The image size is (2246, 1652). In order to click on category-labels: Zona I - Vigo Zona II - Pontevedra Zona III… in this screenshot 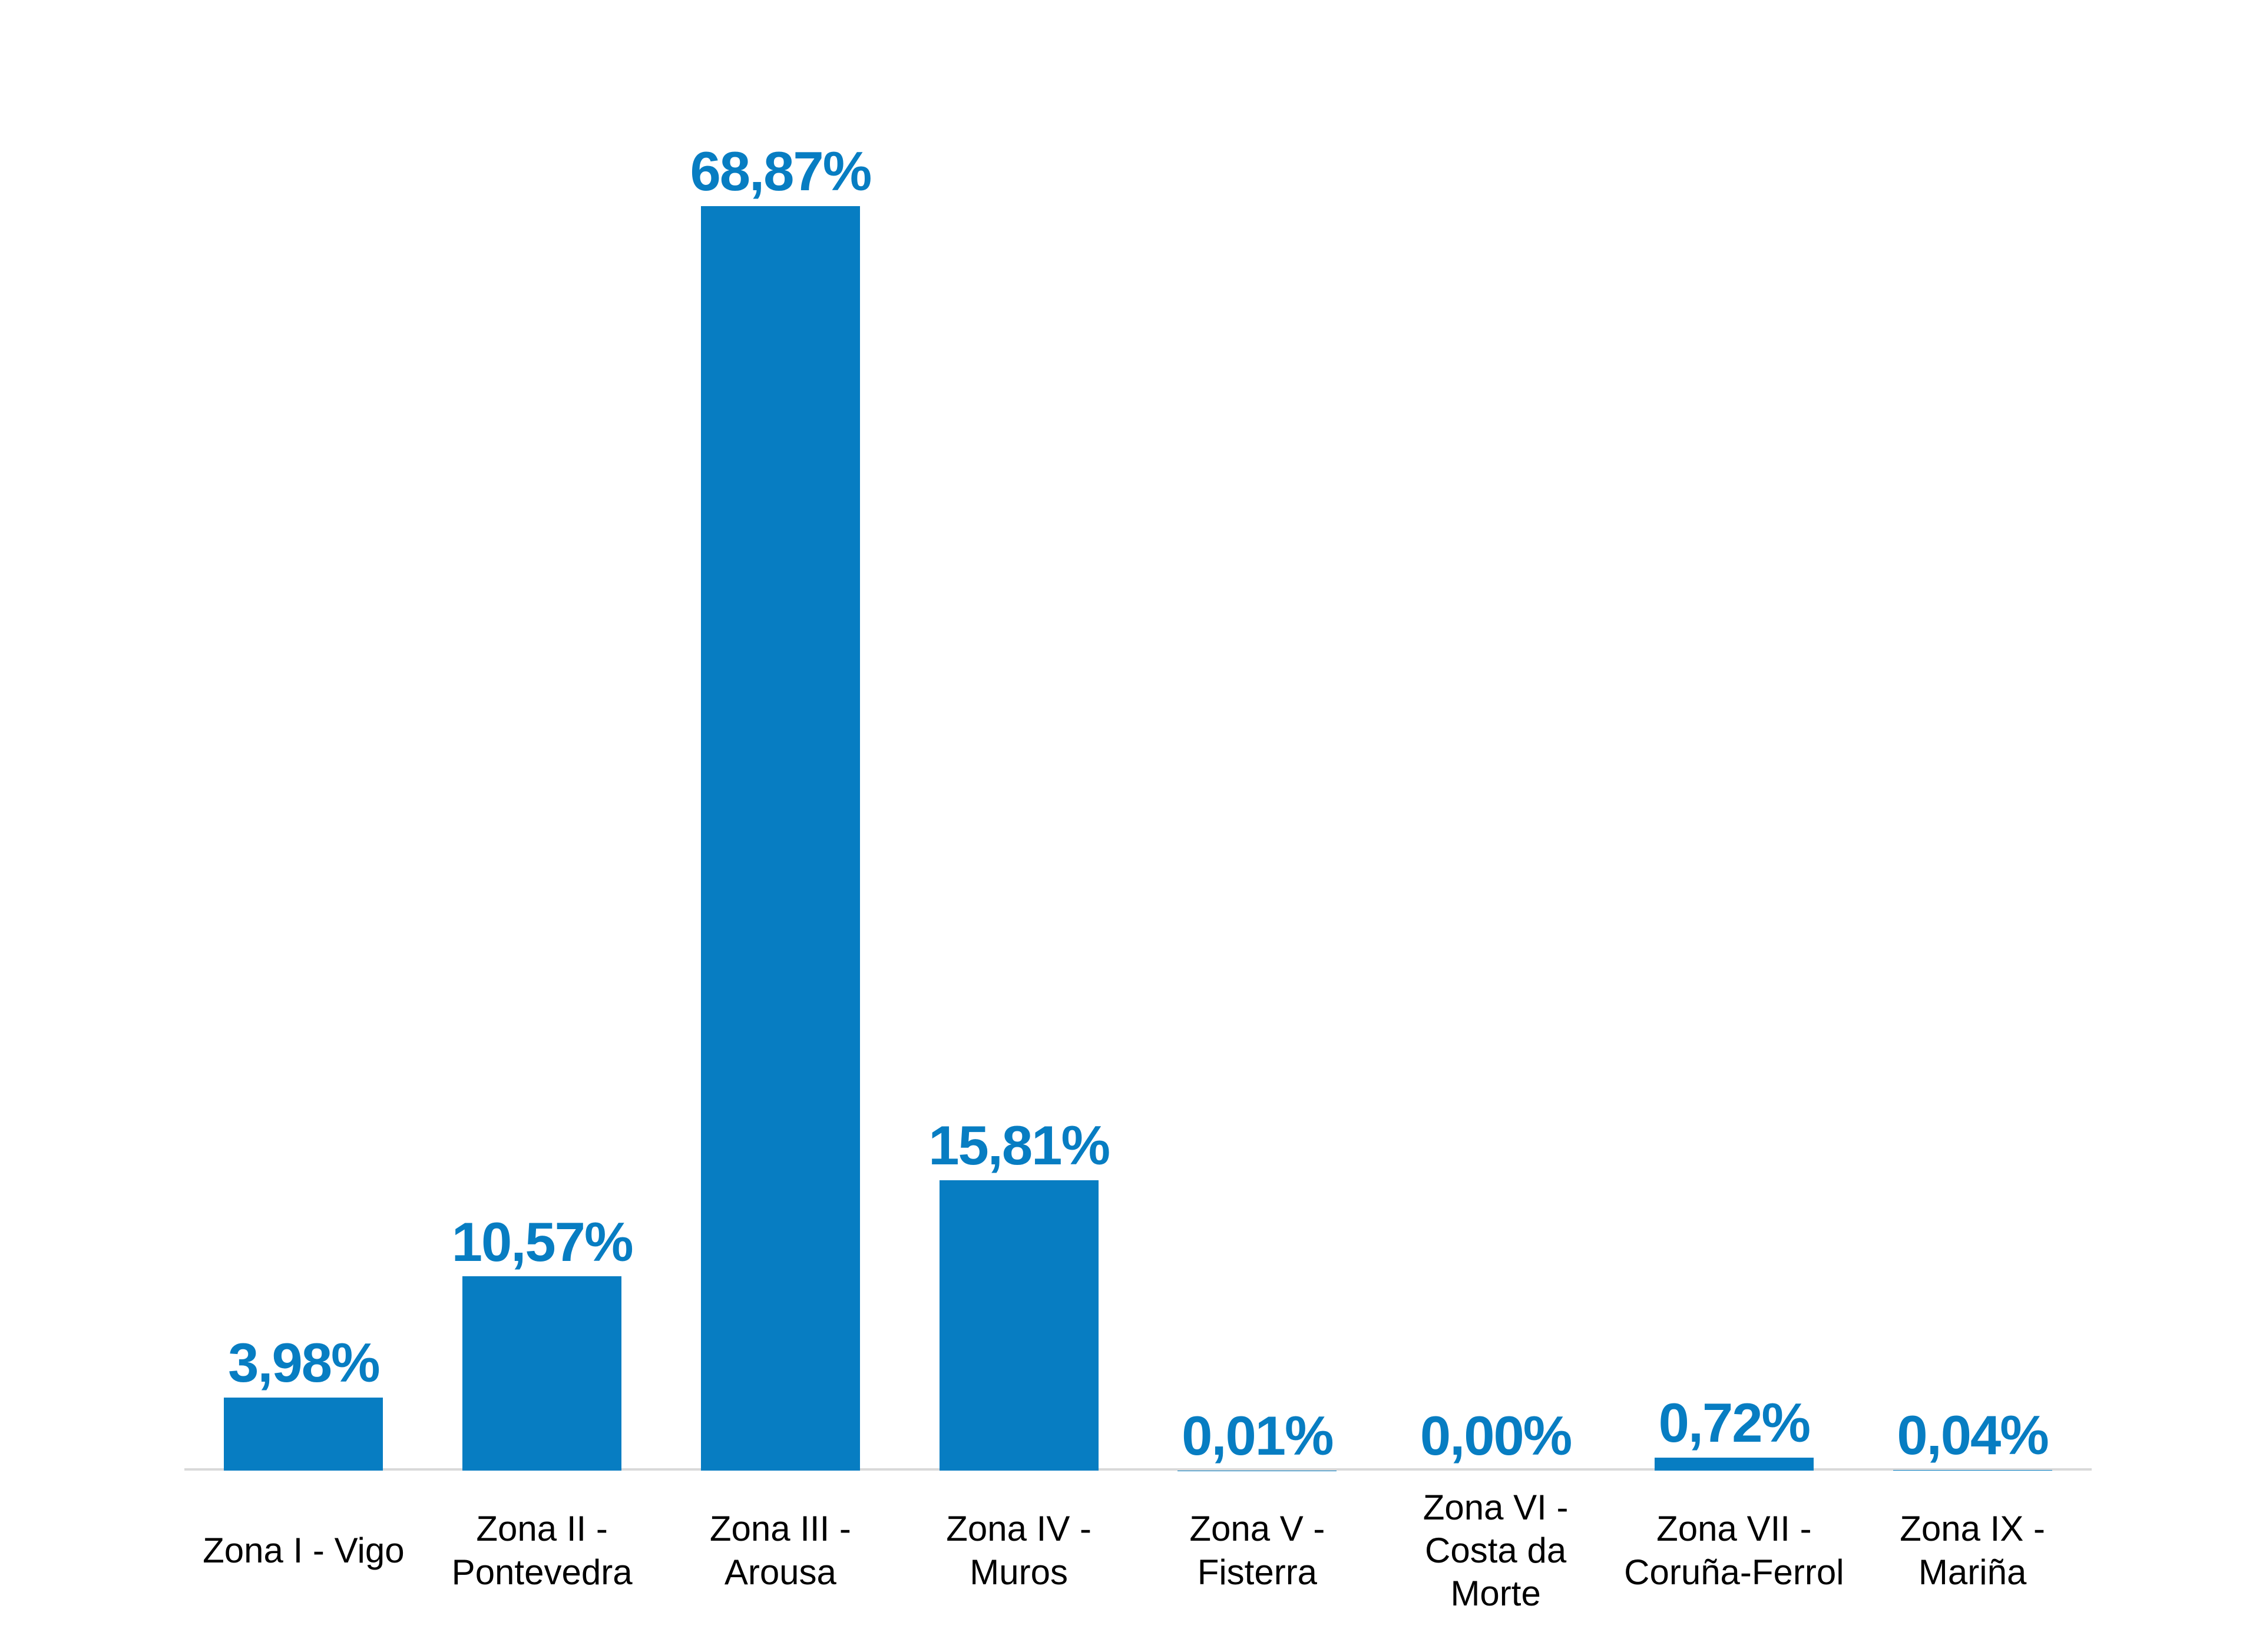, I will do `click(1138, 1550)`.